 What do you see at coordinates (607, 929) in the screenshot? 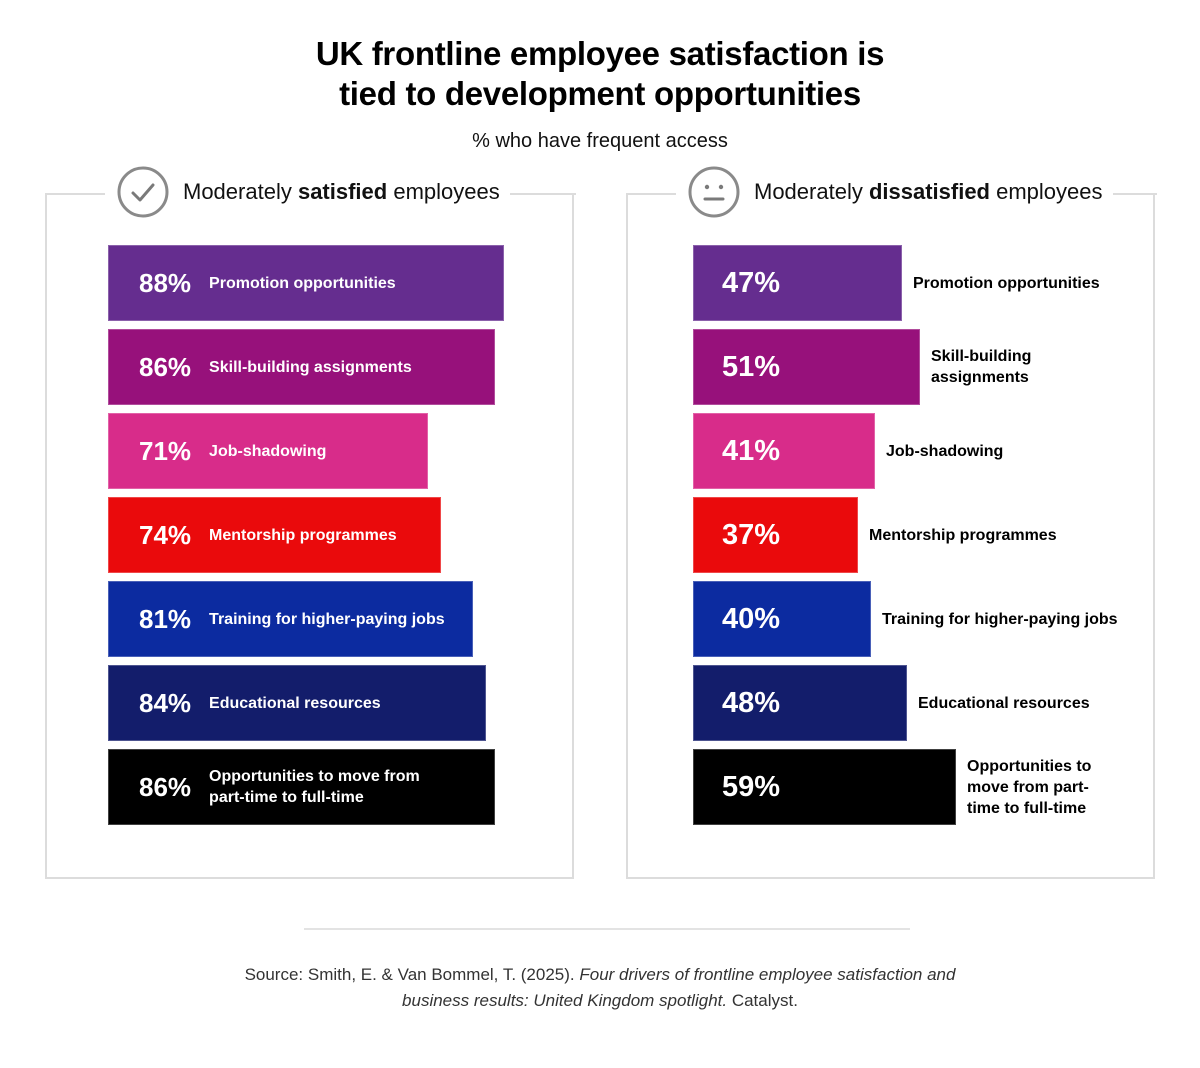
I see `footer-divider` at bounding box center [607, 929].